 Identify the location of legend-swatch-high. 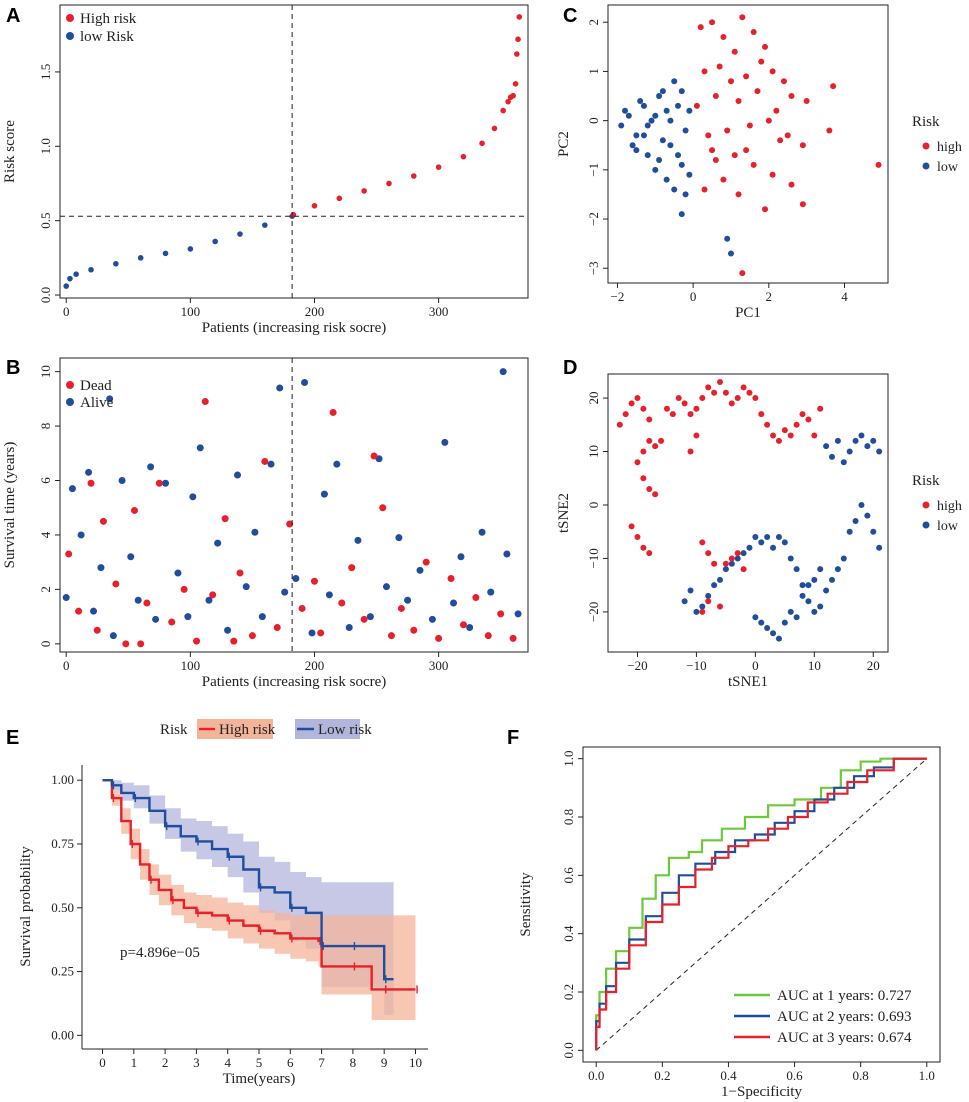
(235, 729).